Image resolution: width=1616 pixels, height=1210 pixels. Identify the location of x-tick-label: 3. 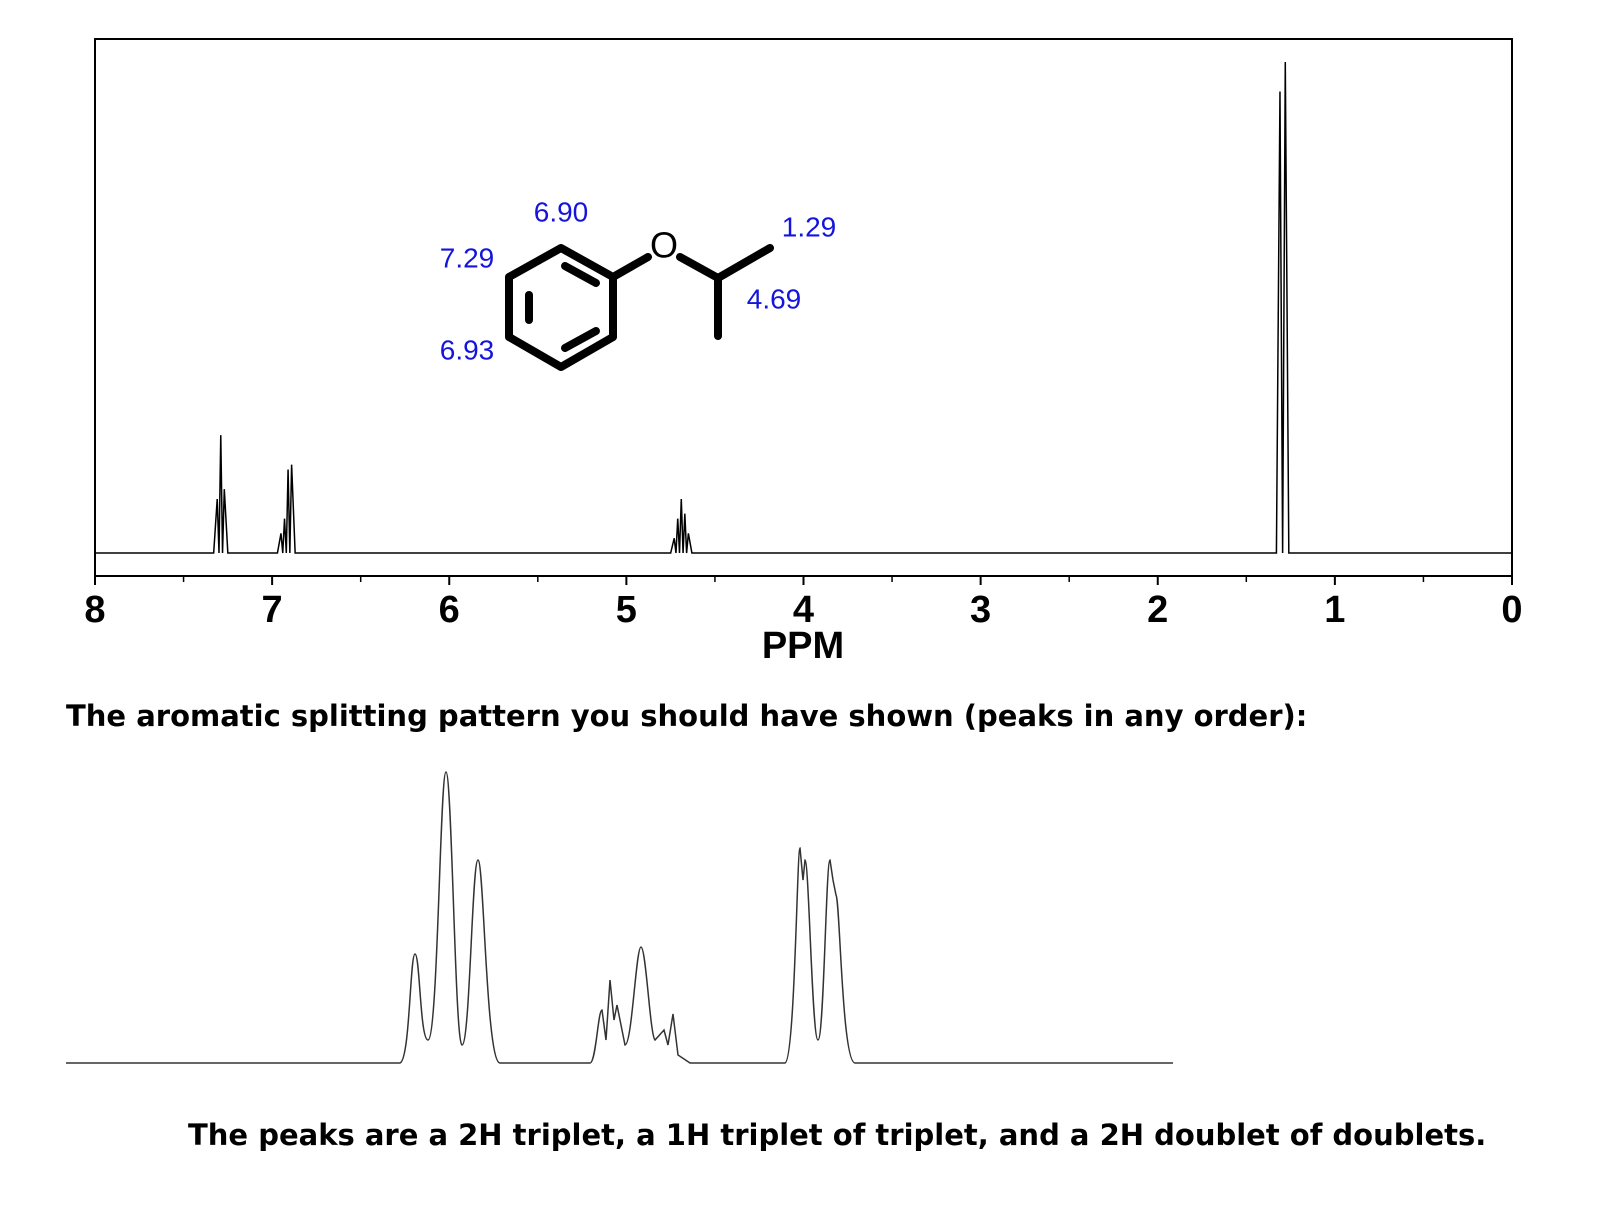
(980, 610).